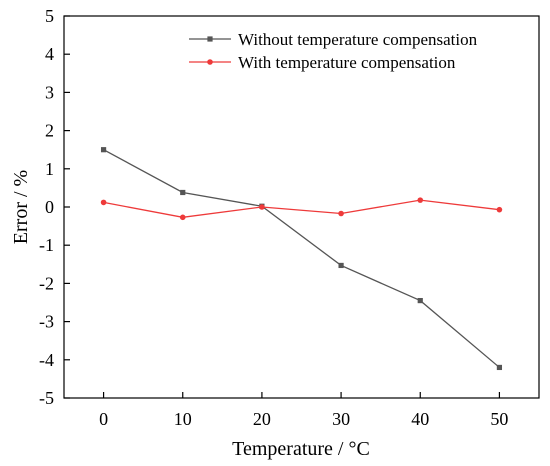 Image resolution: width=550 pixels, height=466 pixels. I want to click on y-axis-title: Error / %, so click(21, 207).